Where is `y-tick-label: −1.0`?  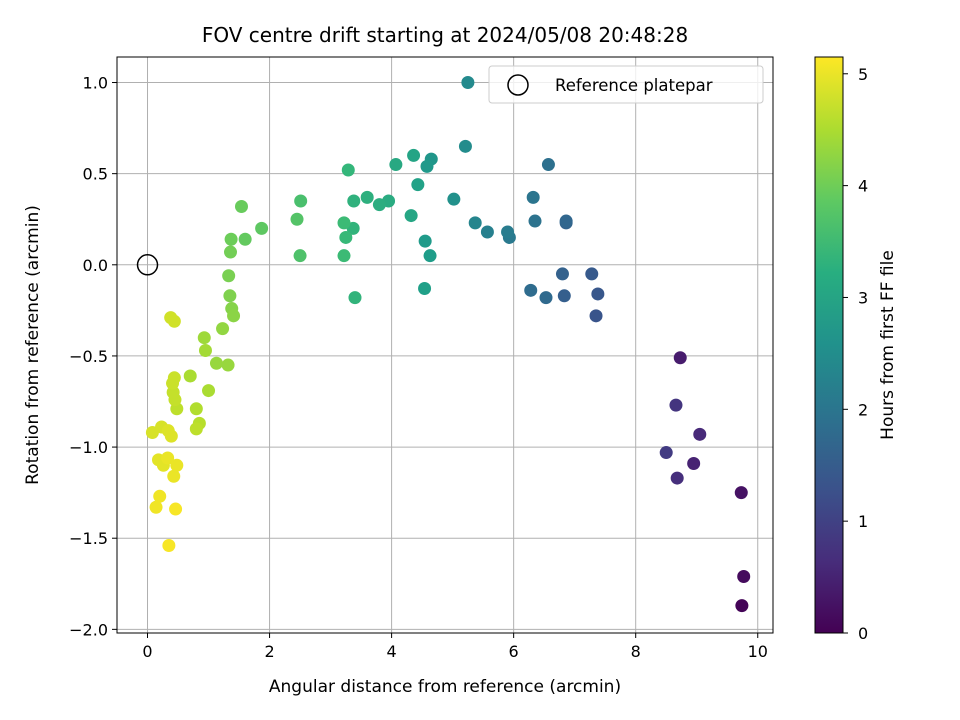
y-tick-label: −1.0 is located at coordinates (88, 447).